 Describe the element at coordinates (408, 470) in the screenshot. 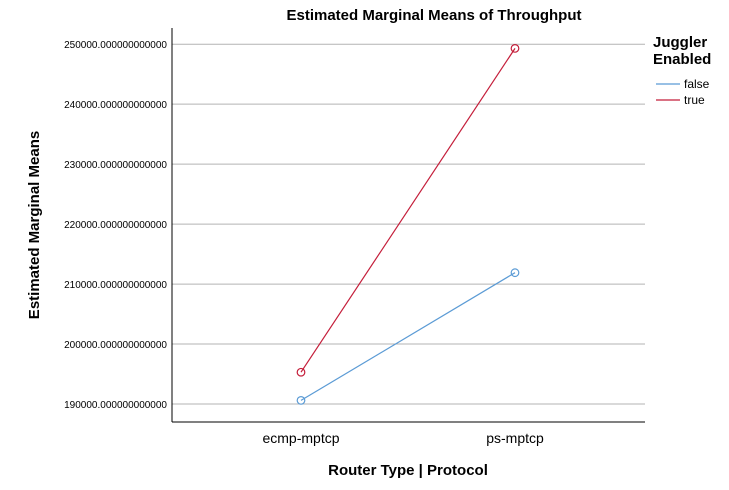

I see `x-axis-title: Router Type | Protocol` at that location.